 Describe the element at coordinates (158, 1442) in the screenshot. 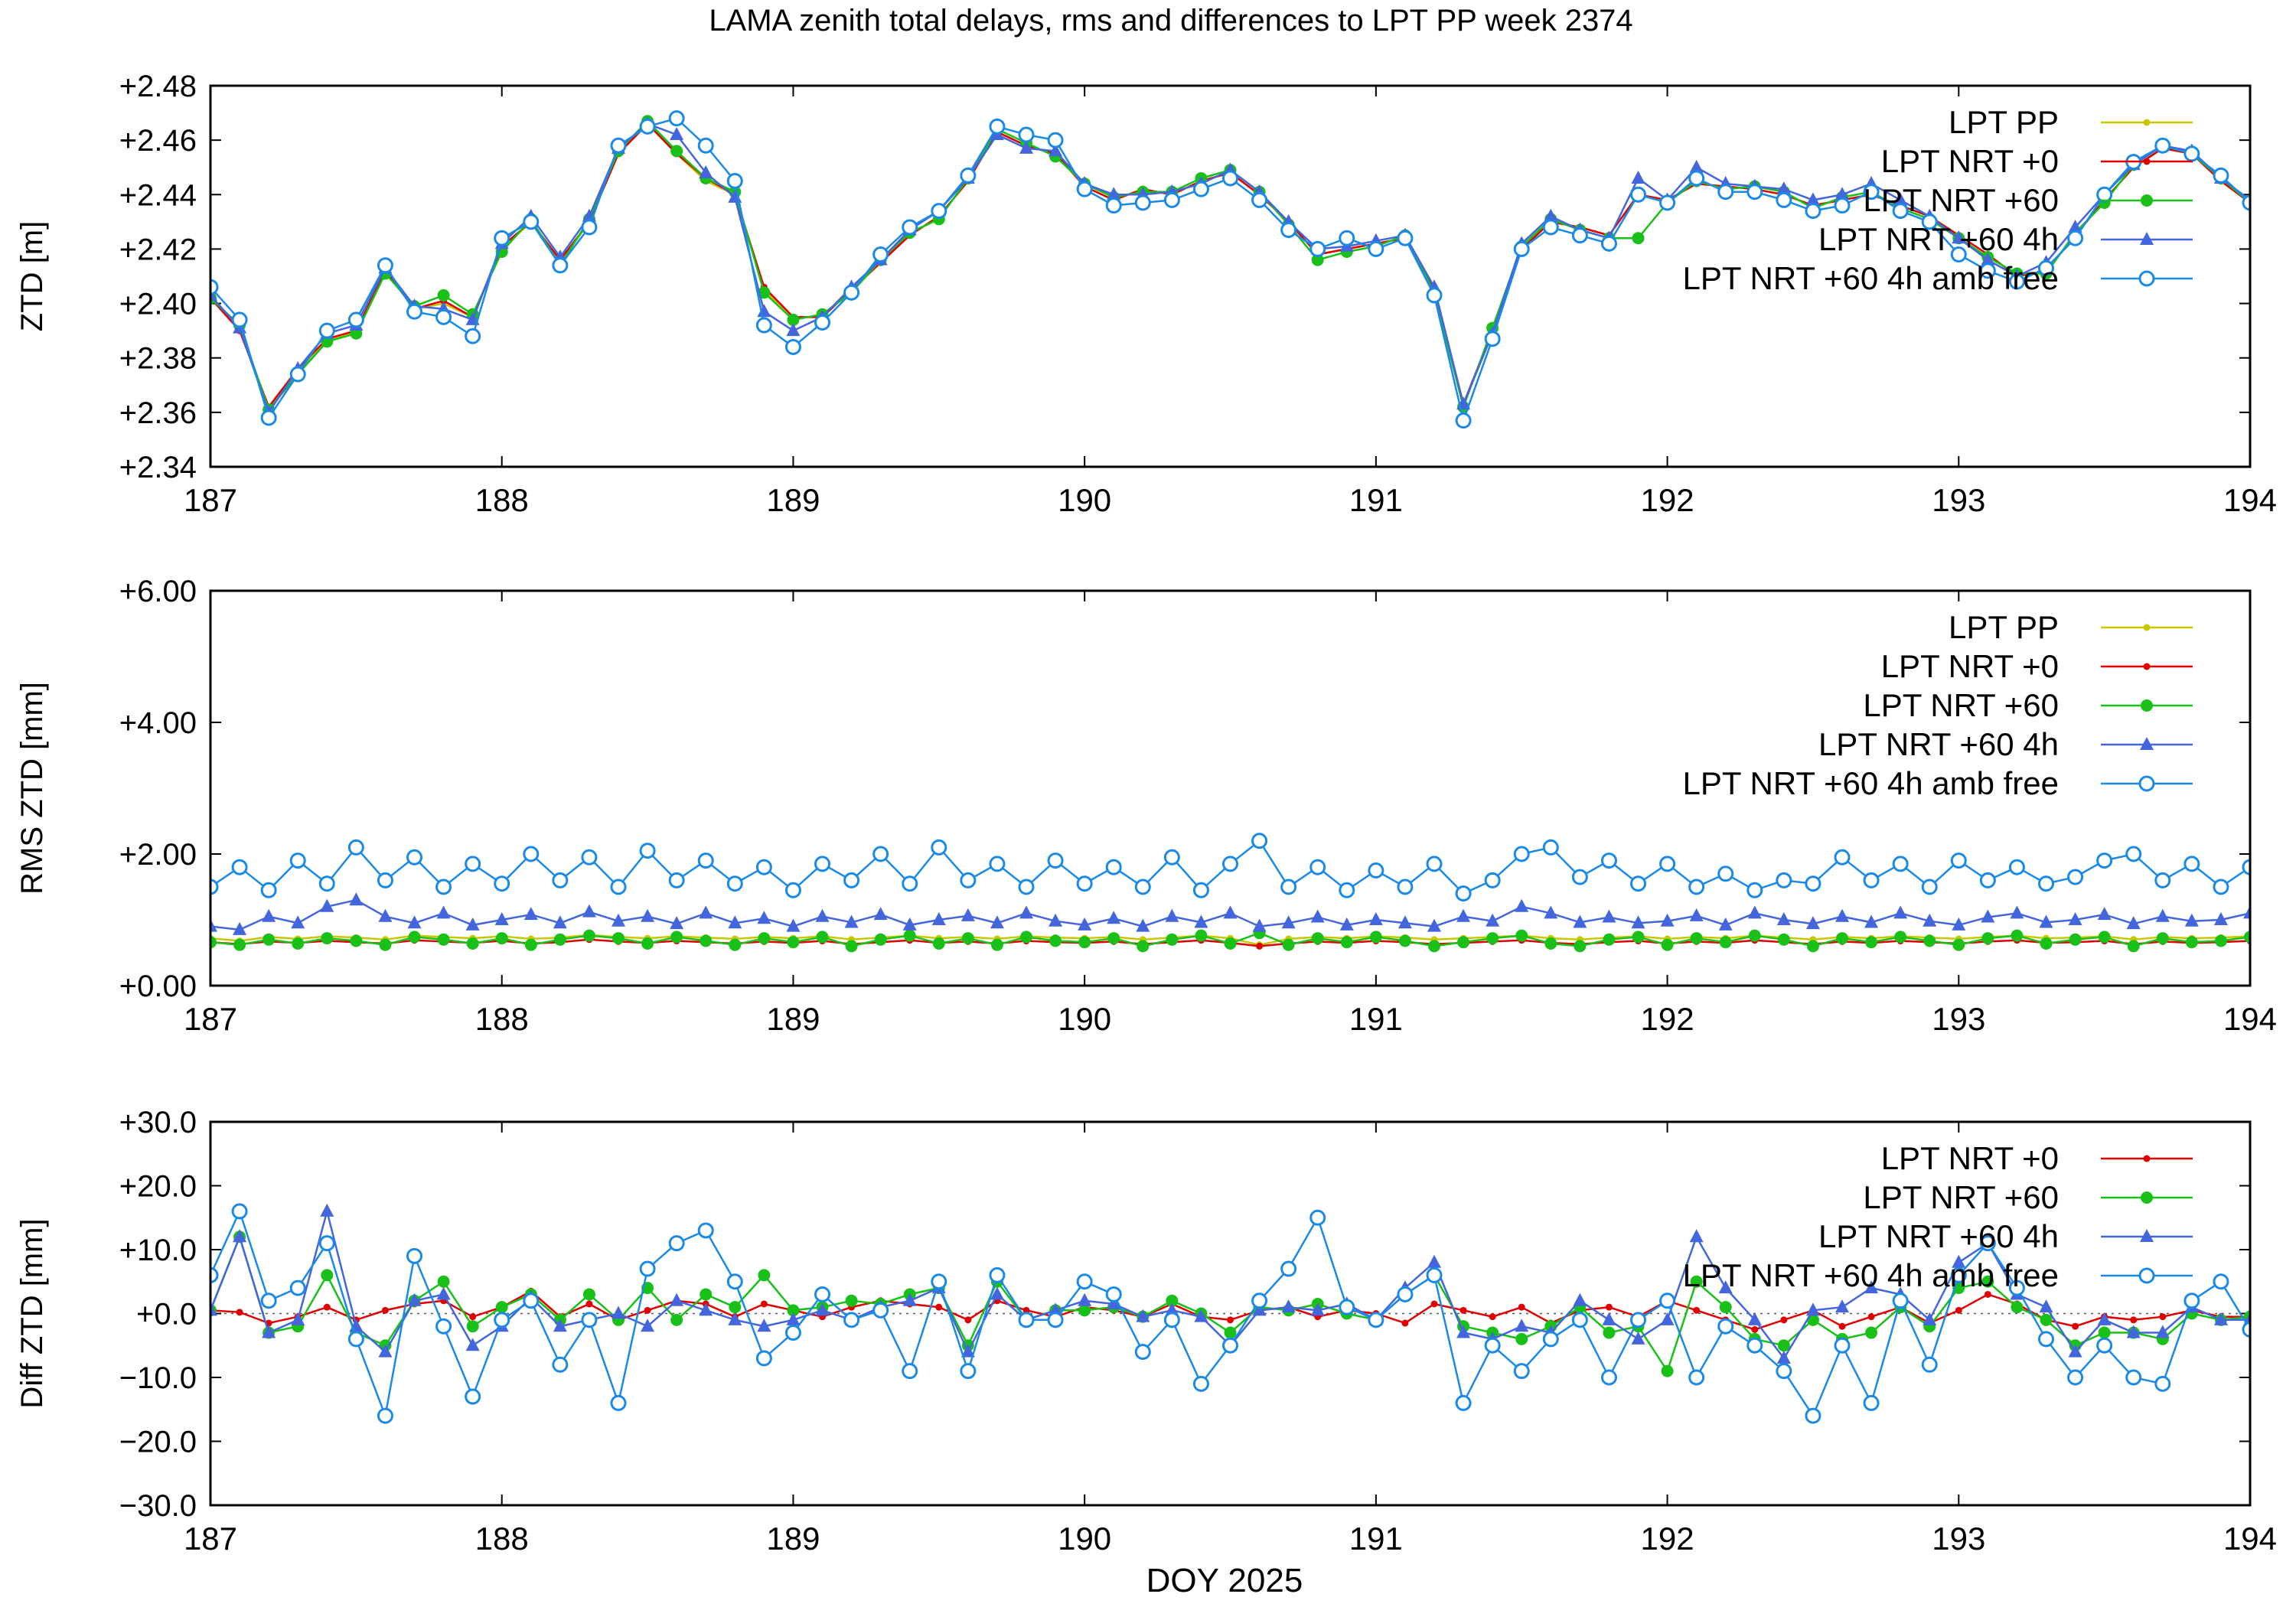

I see `y-tick-label: −20.0` at that location.